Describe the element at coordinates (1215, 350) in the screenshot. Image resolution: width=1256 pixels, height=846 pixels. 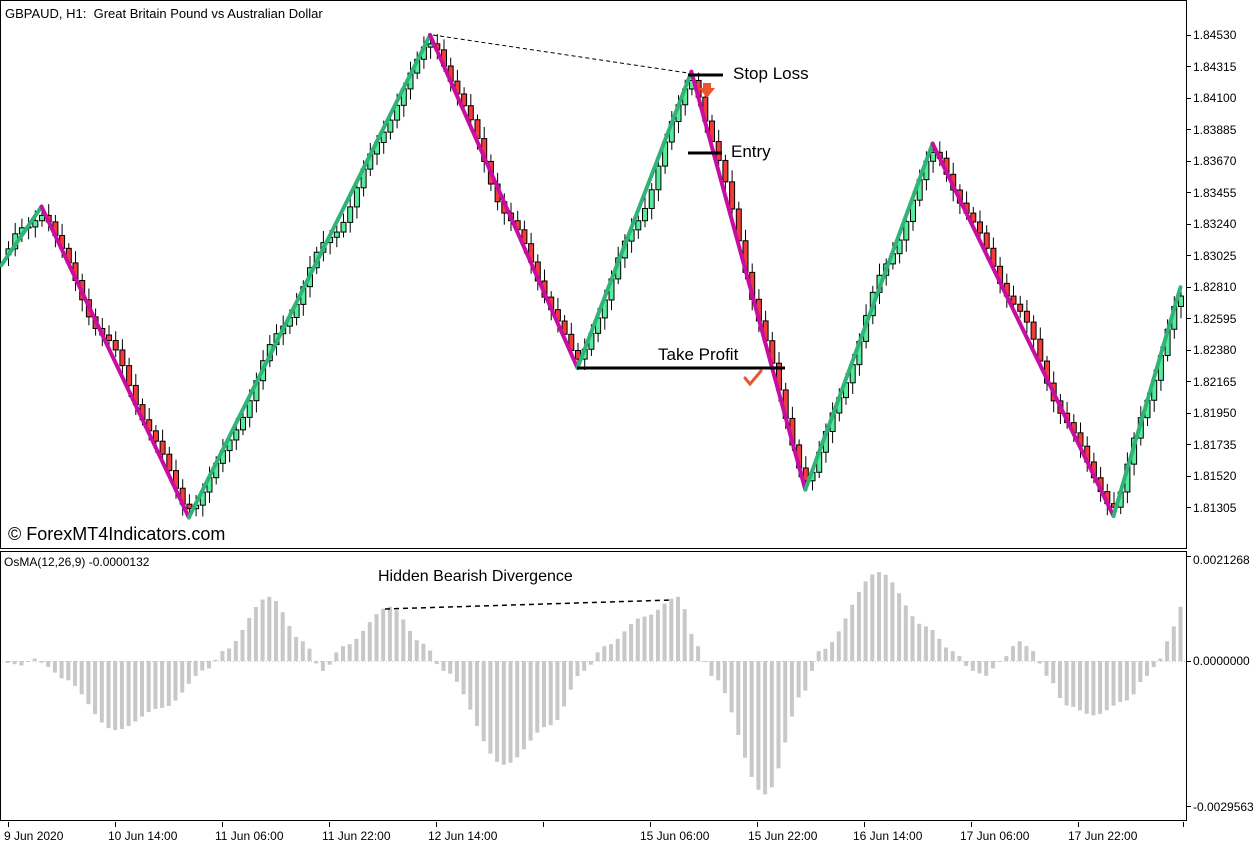
I see `price-axis-label: 1.82380` at that location.